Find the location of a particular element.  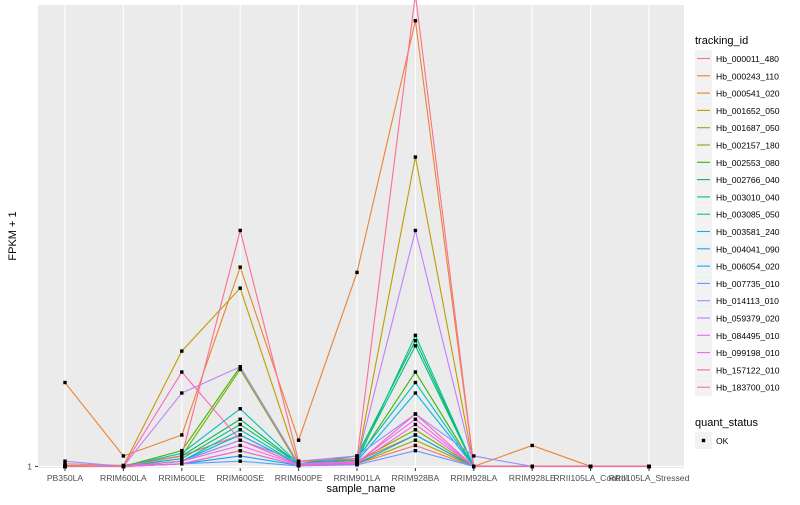

y-axis-title: FPKM + 1 is located at coordinates (13, 235).